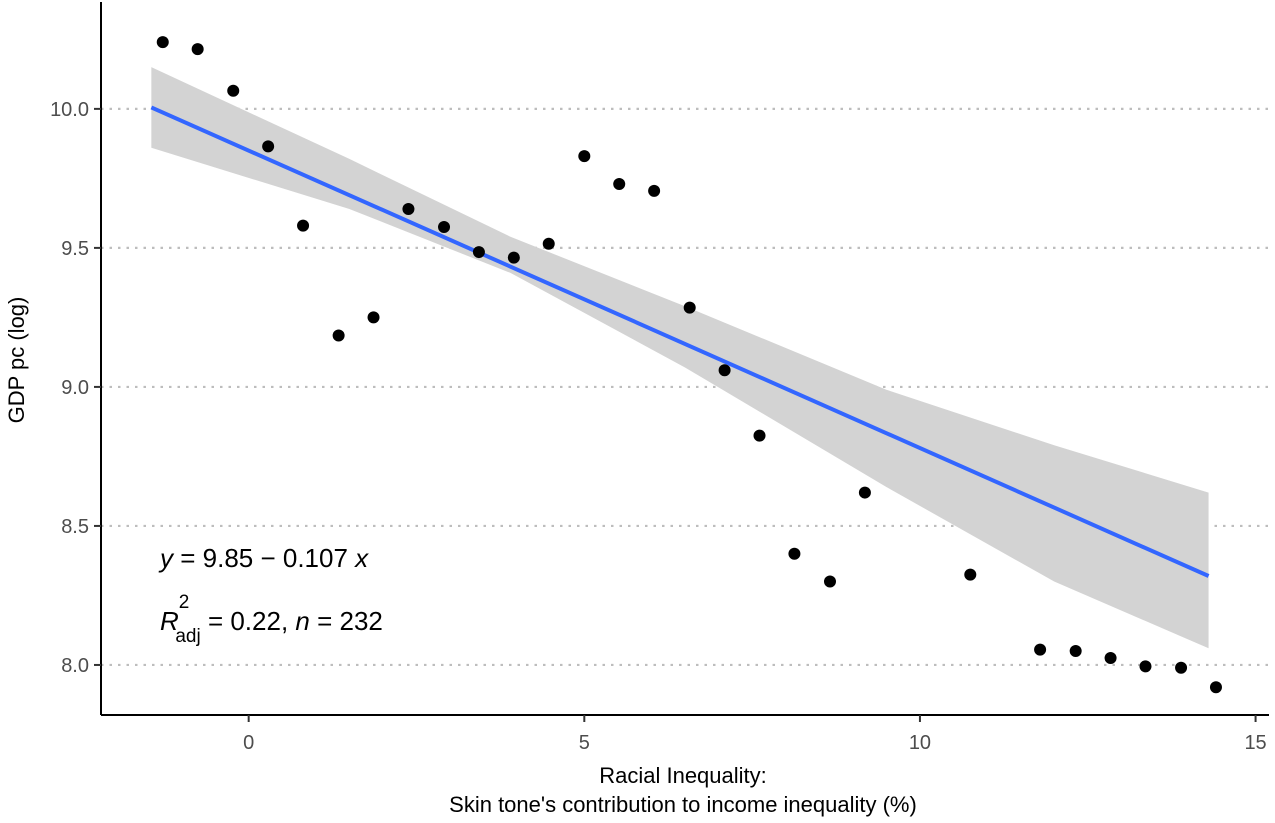 Image resolution: width=1275 pixels, height=823 pixels. Describe the element at coordinates (75, 249) in the screenshot. I see `y-tick-label-3: 9.5` at that location.